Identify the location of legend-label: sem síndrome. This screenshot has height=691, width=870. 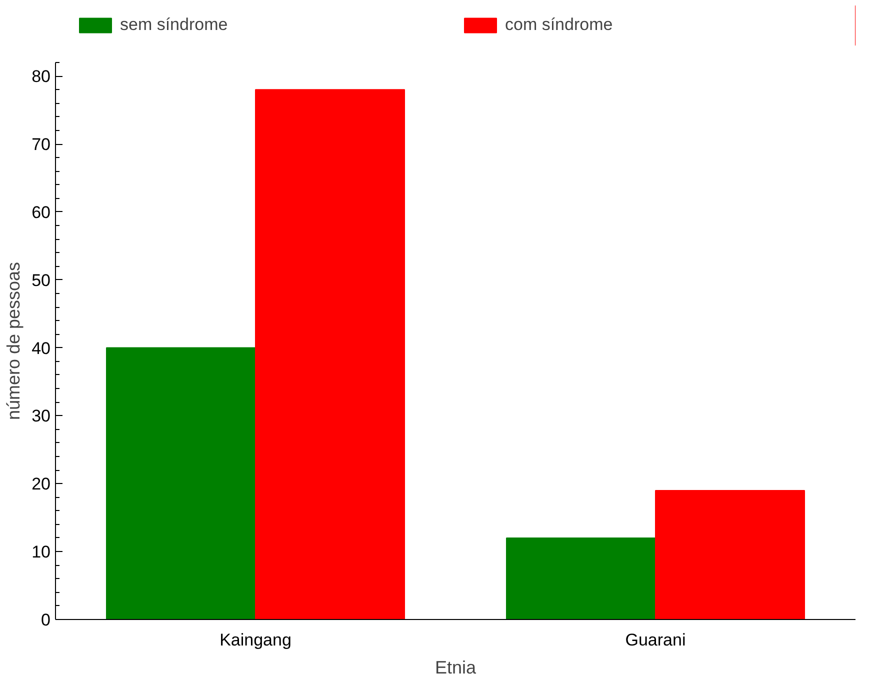
(174, 25).